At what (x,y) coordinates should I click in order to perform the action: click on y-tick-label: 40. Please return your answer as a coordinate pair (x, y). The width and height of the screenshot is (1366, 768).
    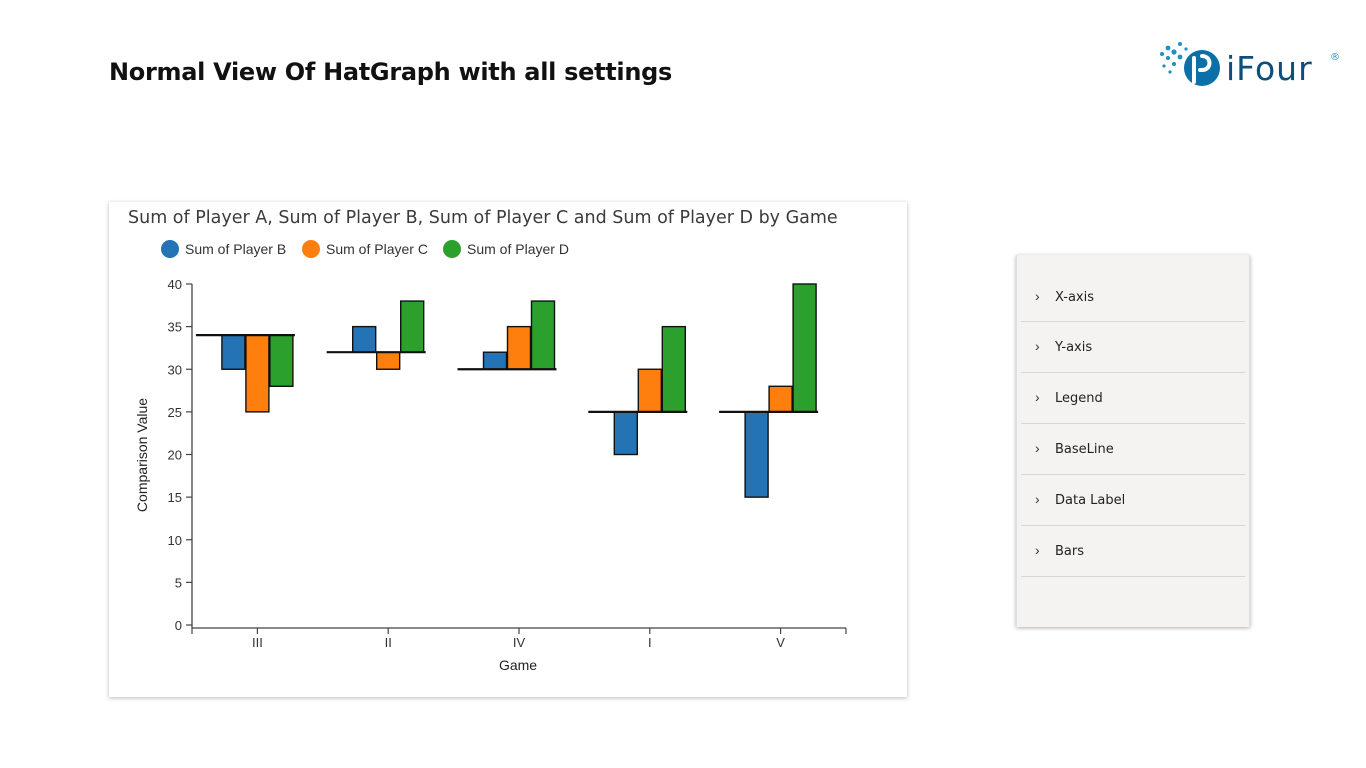
    Looking at the image, I should click on (175, 284).